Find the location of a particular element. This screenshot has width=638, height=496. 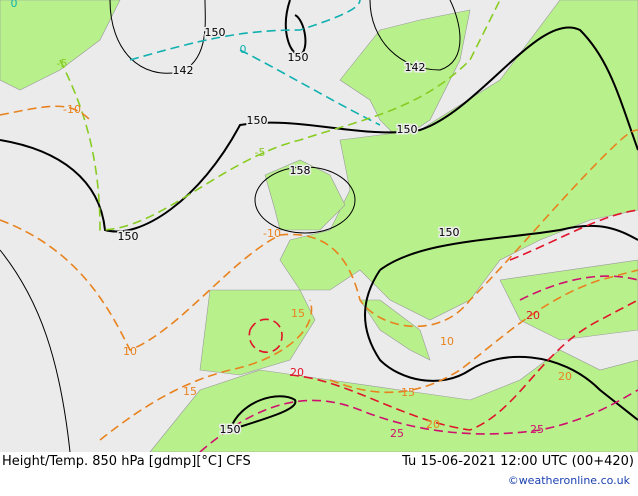

height-label: 158 is located at coordinates (300, 170).